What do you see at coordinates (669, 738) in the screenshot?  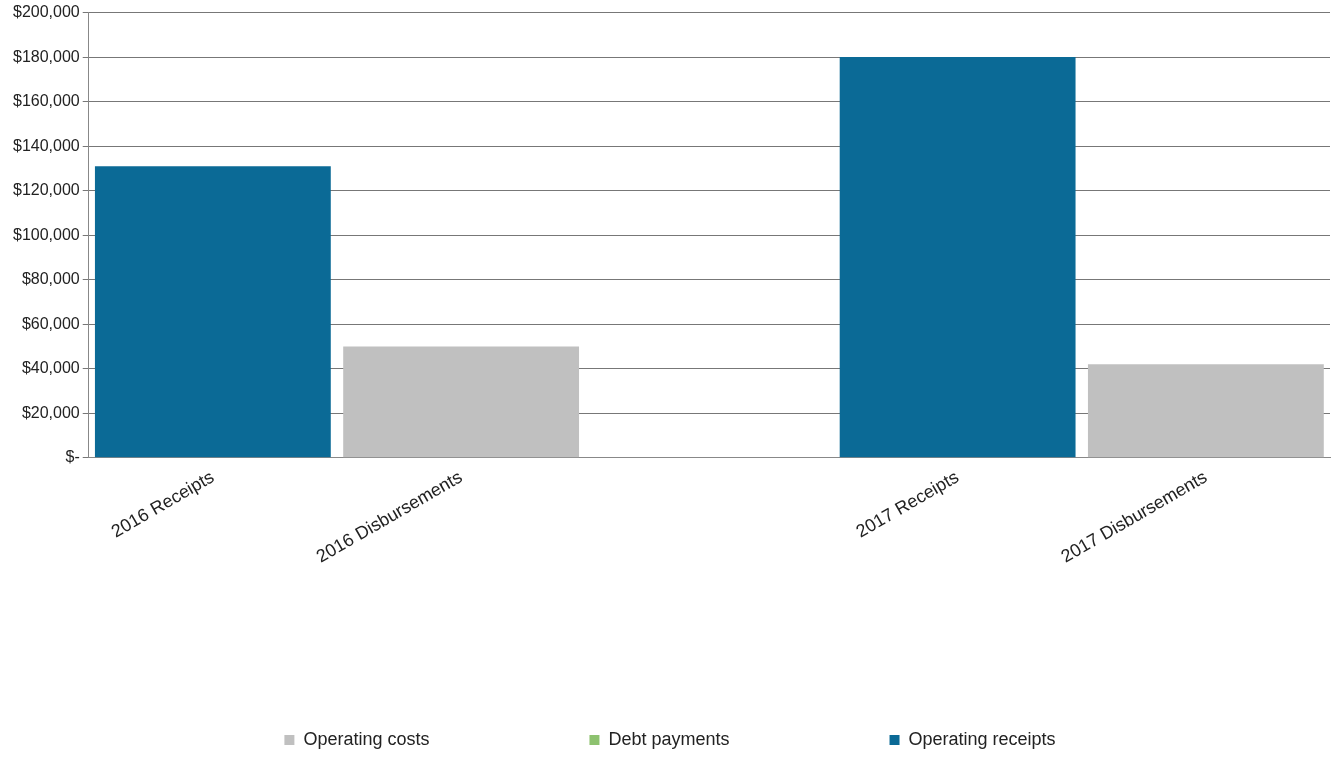 I see `legend-label: Debt payments` at bounding box center [669, 738].